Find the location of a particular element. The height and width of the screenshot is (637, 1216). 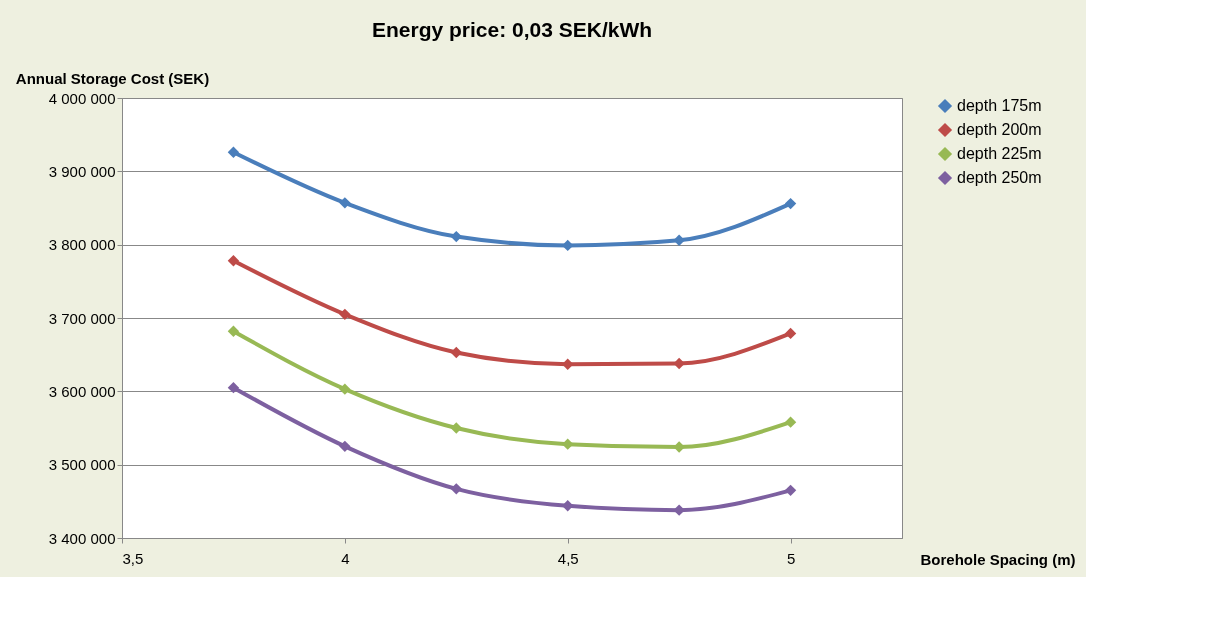

legend-label: depth 250m is located at coordinates (999, 177).